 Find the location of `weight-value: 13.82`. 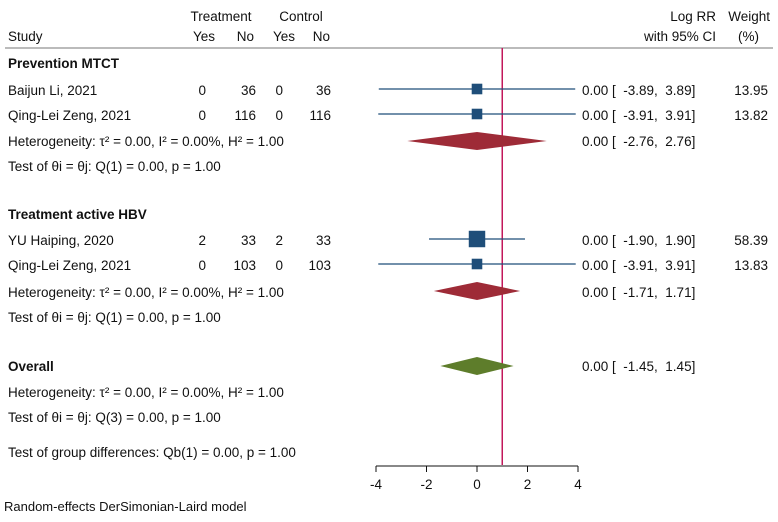

weight-value: 13.82 is located at coordinates (751, 115).